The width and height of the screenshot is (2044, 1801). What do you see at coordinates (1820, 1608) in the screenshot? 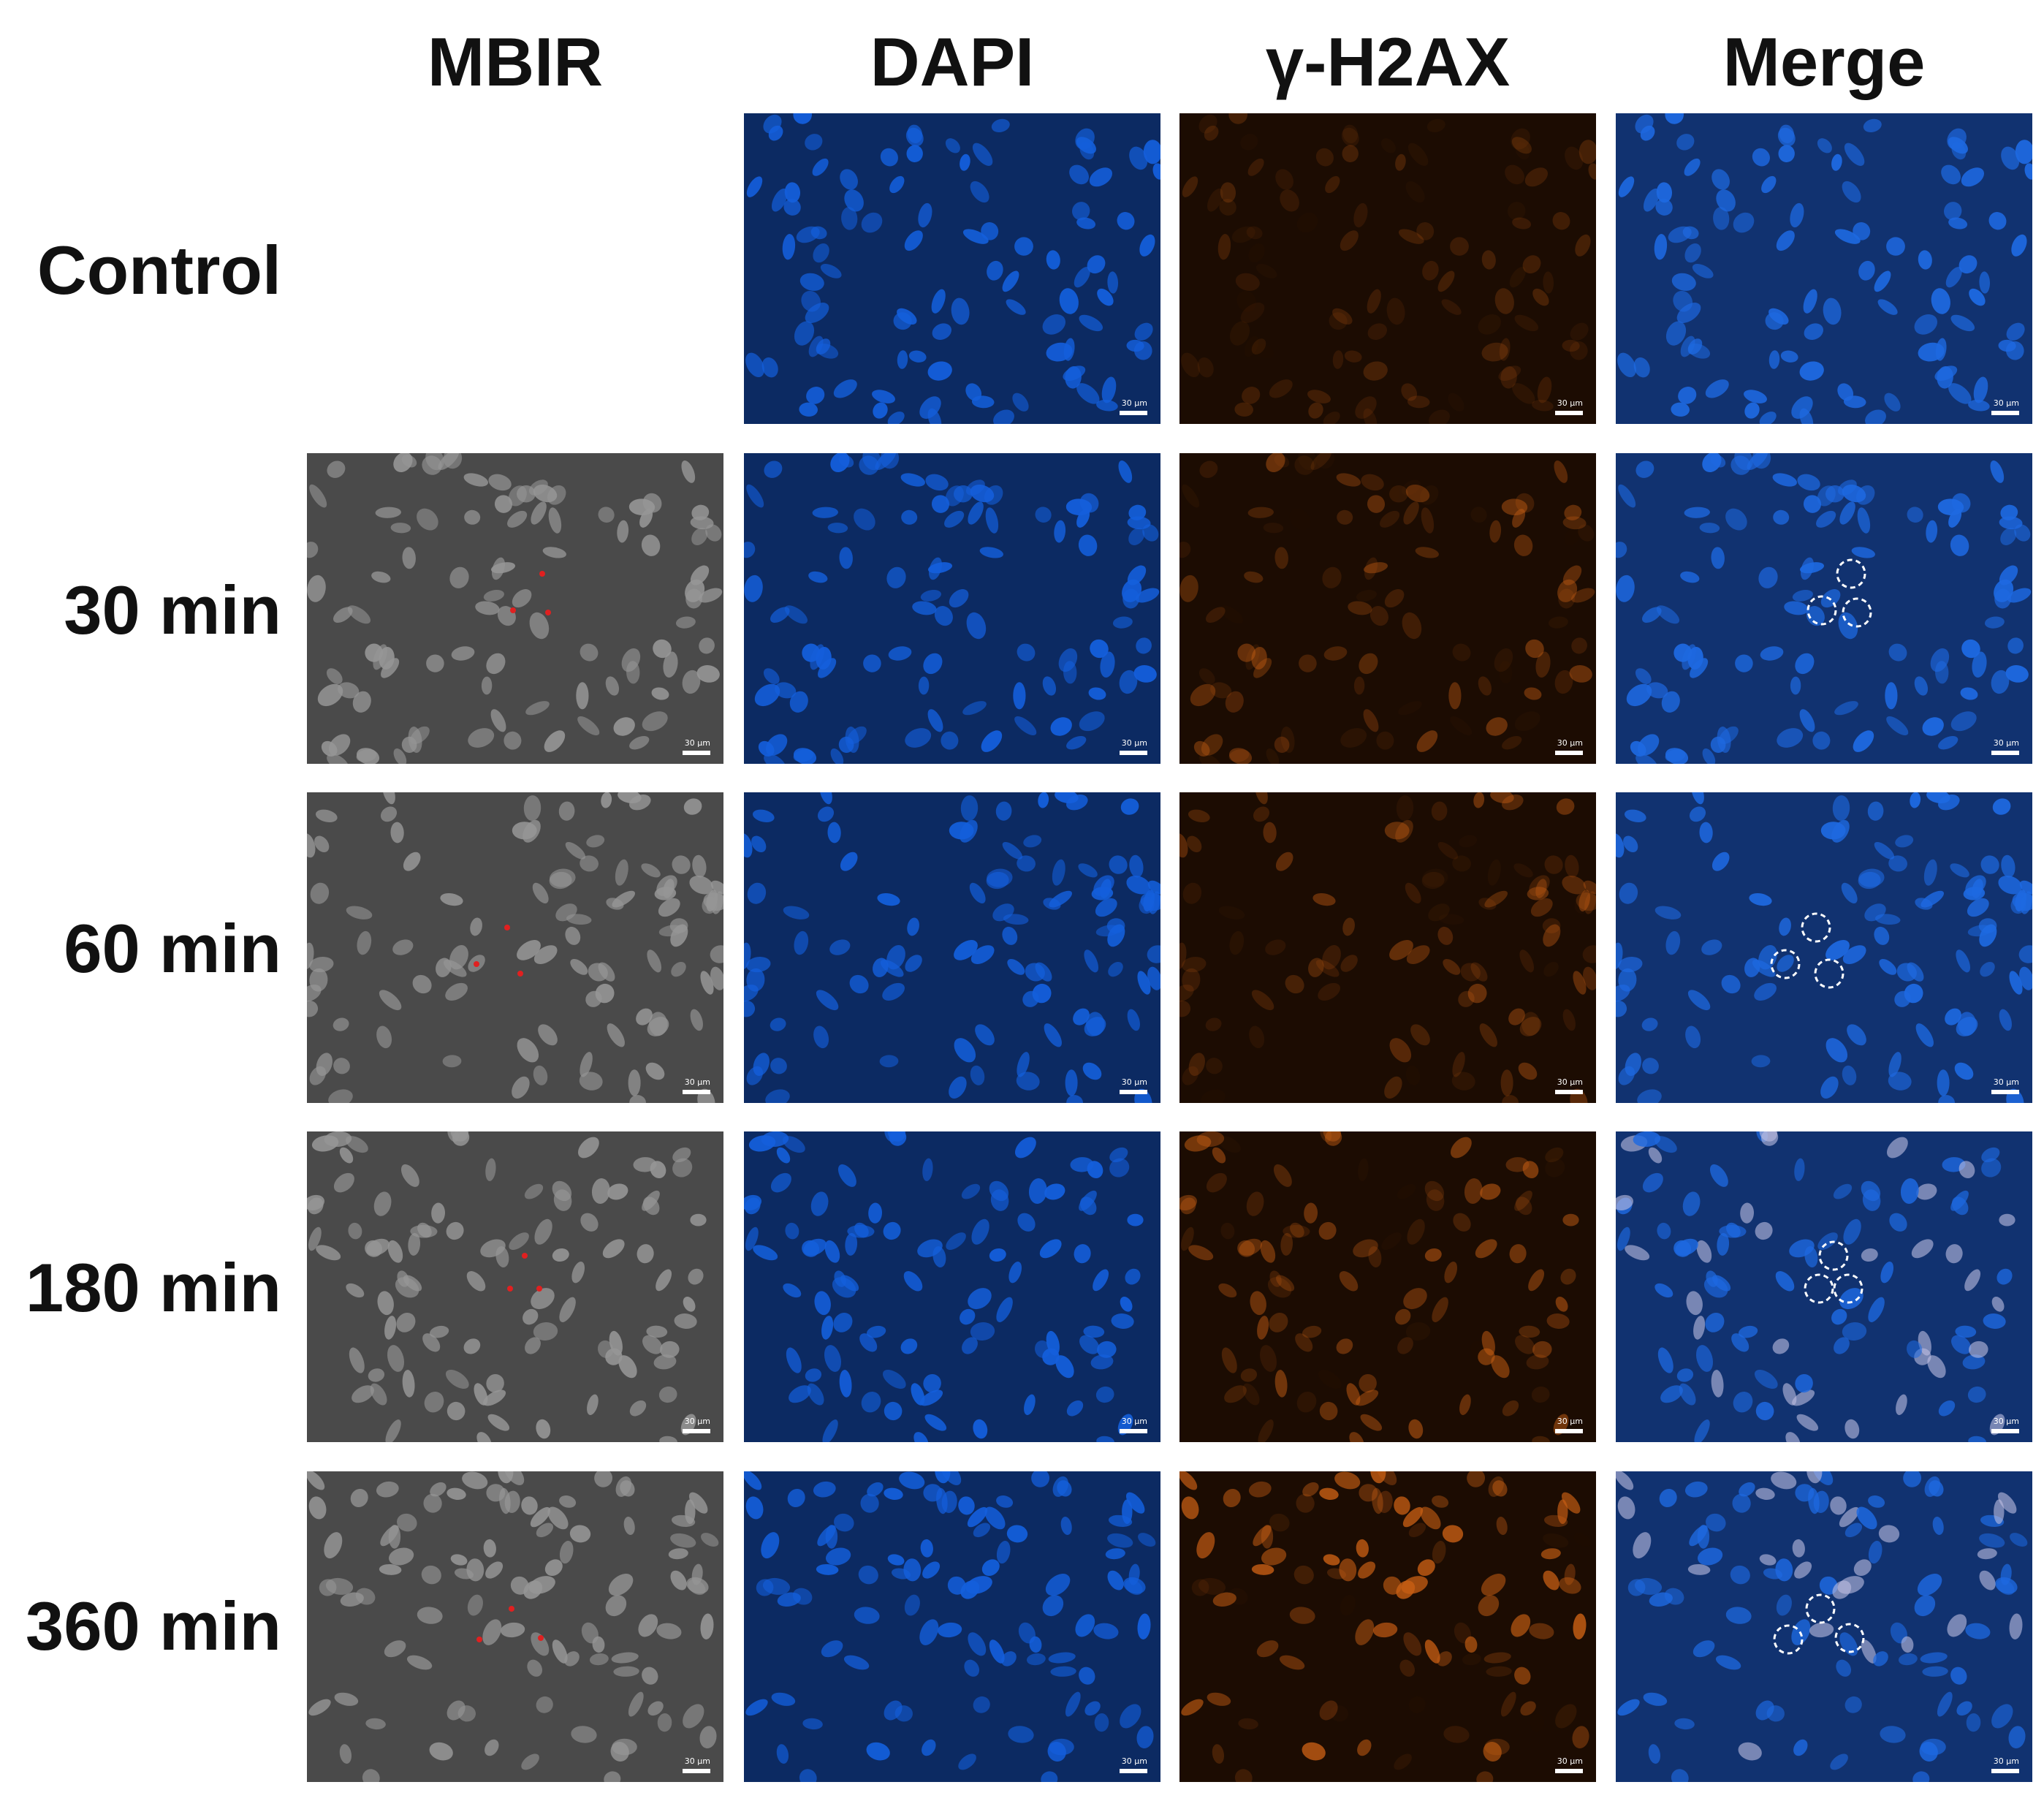
I see `dashed-circle-marker` at bounding box center [1820, 1608].